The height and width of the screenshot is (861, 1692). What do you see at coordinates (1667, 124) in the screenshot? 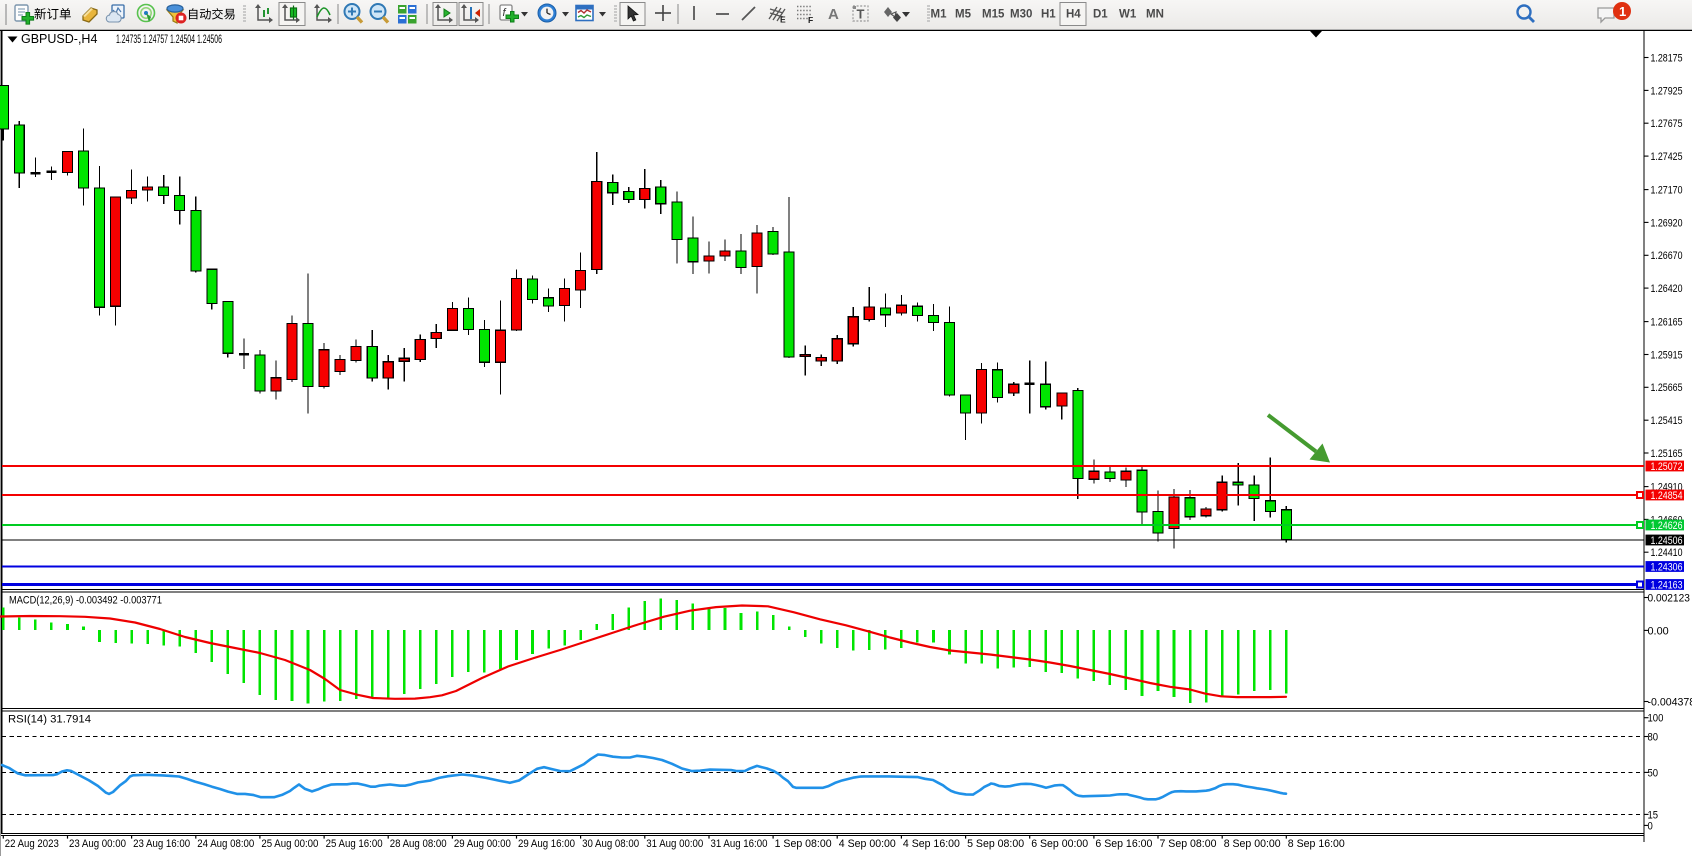
I see `svg-text: 1.27675` at bounding box center [1667, 124].